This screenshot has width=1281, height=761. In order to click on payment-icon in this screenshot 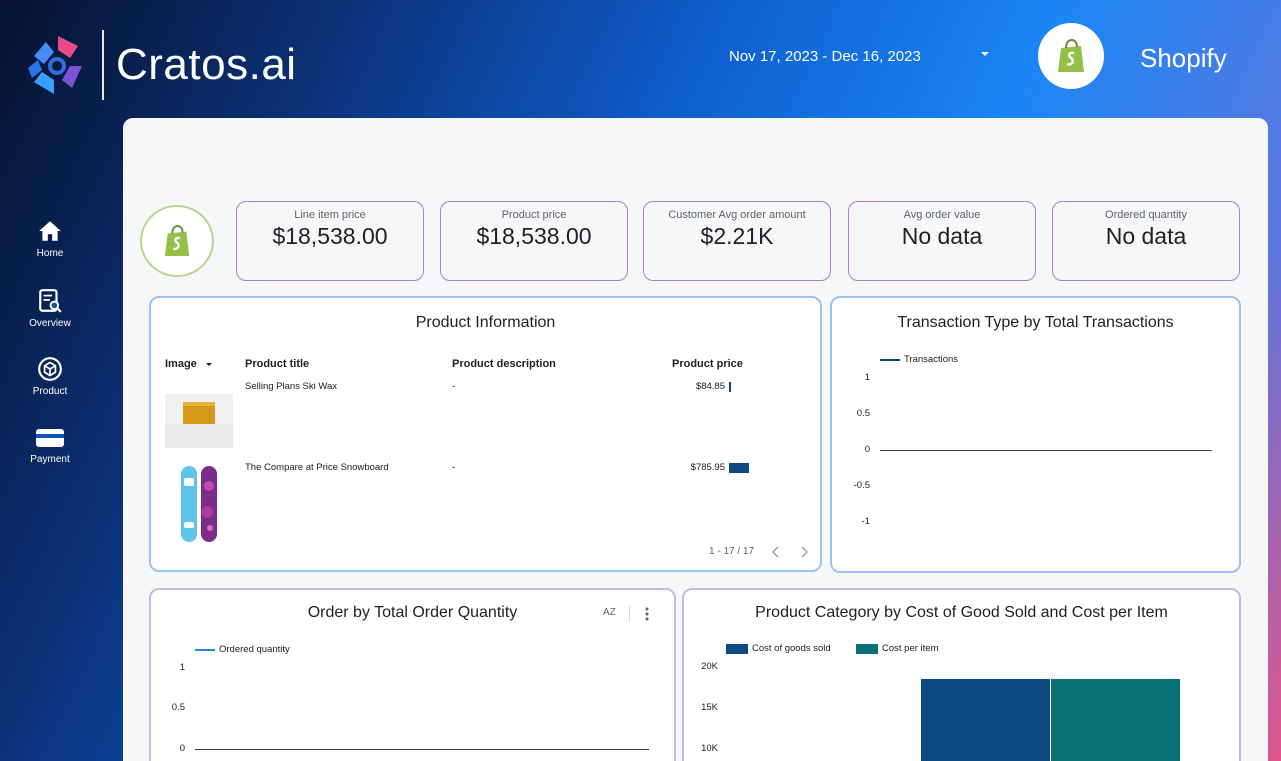, I will do `click(50, 438)`.